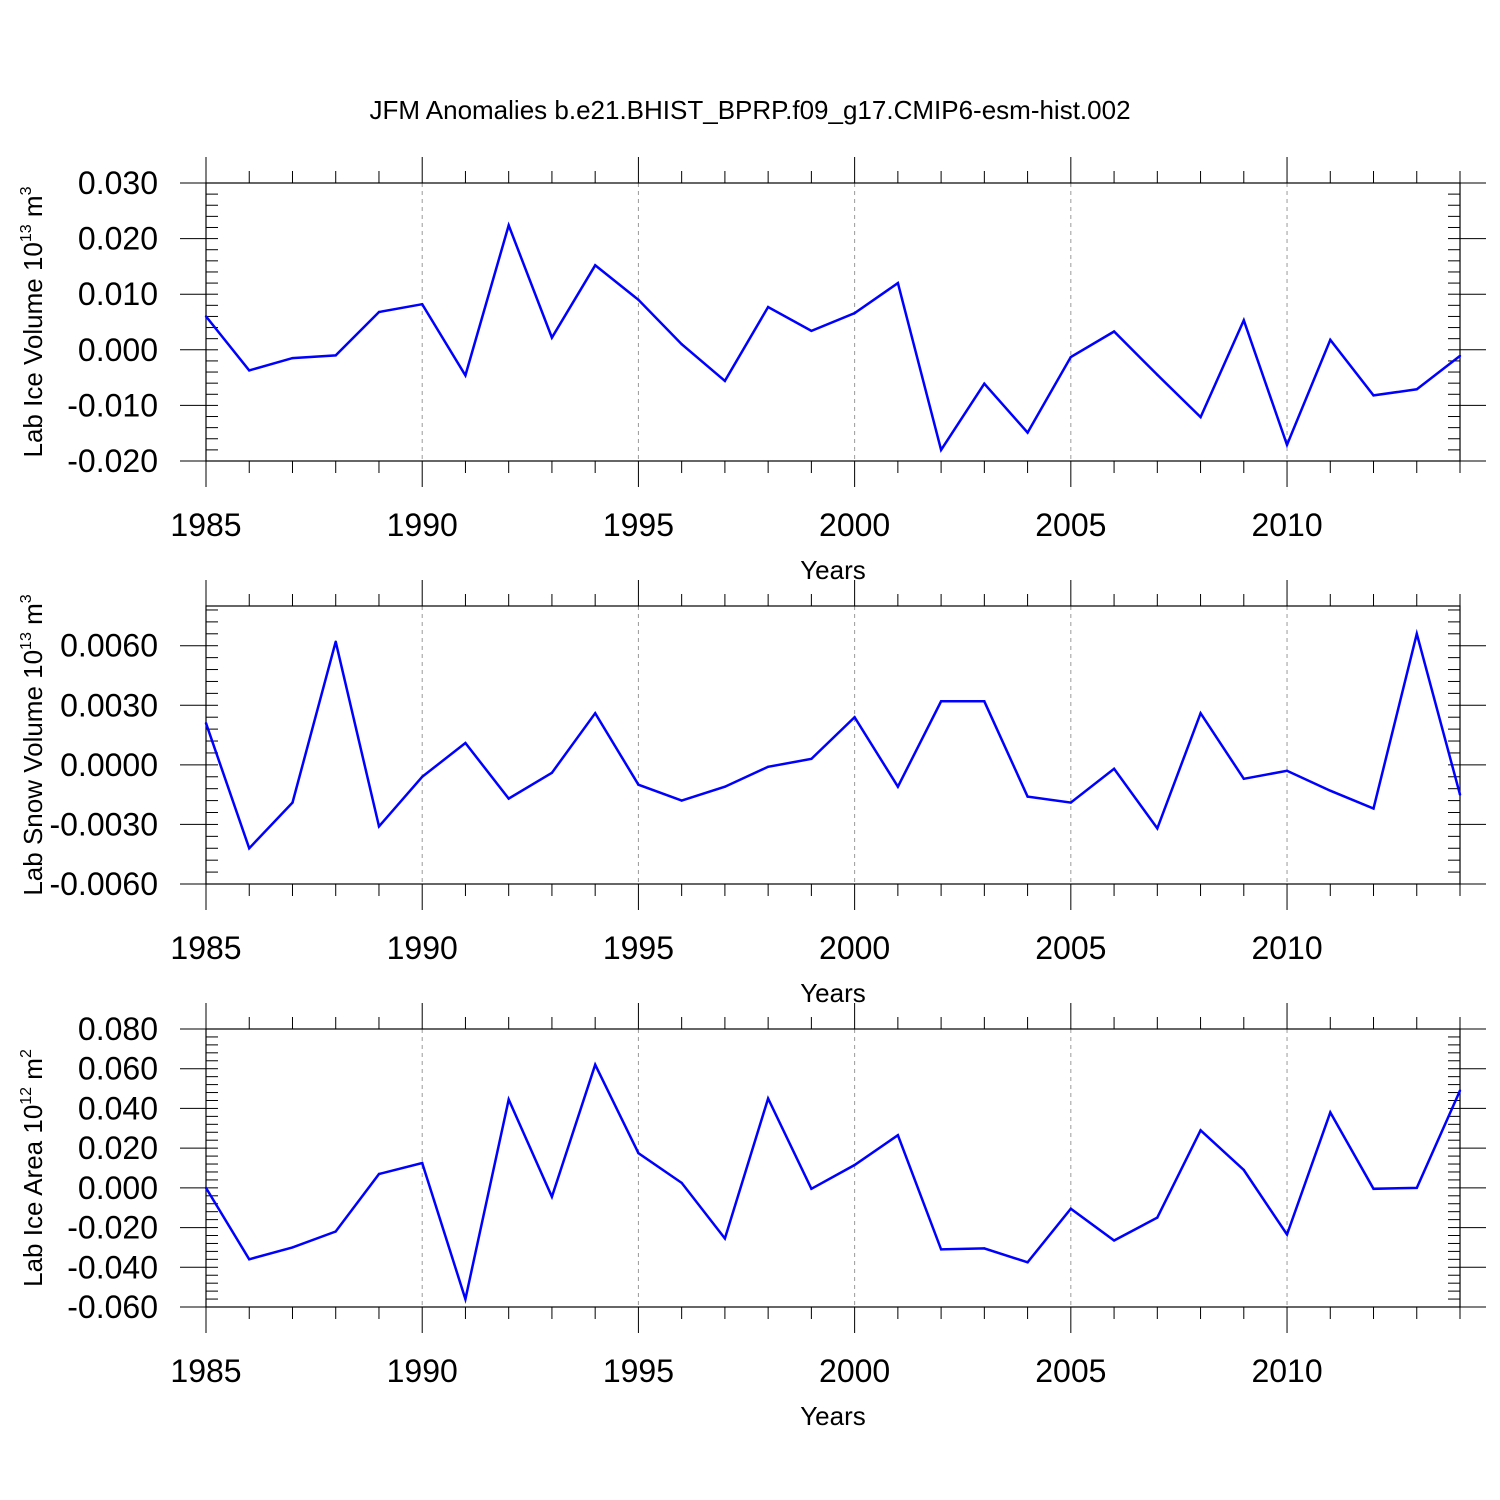 This screenshot has width=1500, height=1500. What do you see at coordinates (109, 765) in the screenshot?
I see `y-tick-label: 0.0000` at bounding box center [109, 765].